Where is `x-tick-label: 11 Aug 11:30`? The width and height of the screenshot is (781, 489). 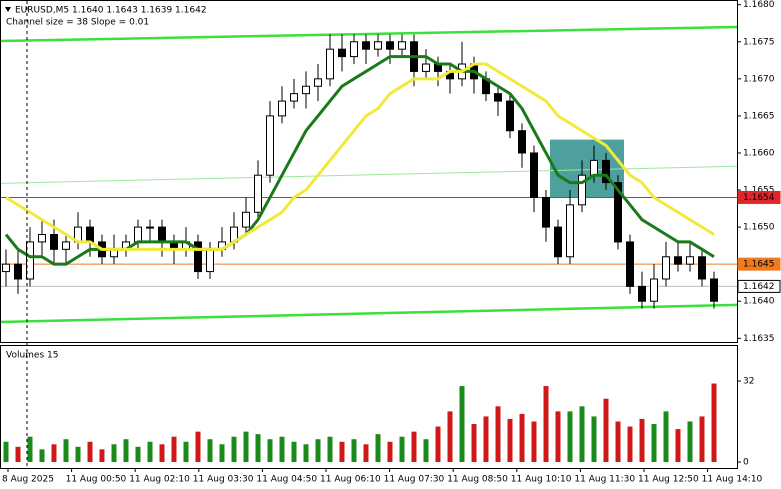 x-tick-label: 11 Aug 11:30 is located at coordinates (604, 480).